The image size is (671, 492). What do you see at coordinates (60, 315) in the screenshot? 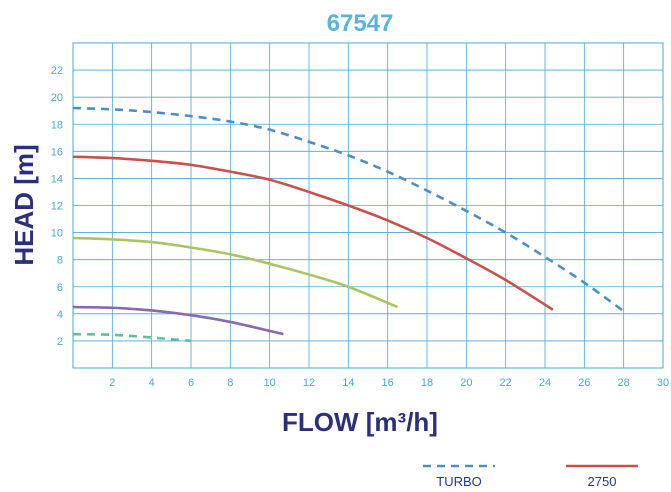
I see `y-tick-label: 4` at bounding box center [60, 315].